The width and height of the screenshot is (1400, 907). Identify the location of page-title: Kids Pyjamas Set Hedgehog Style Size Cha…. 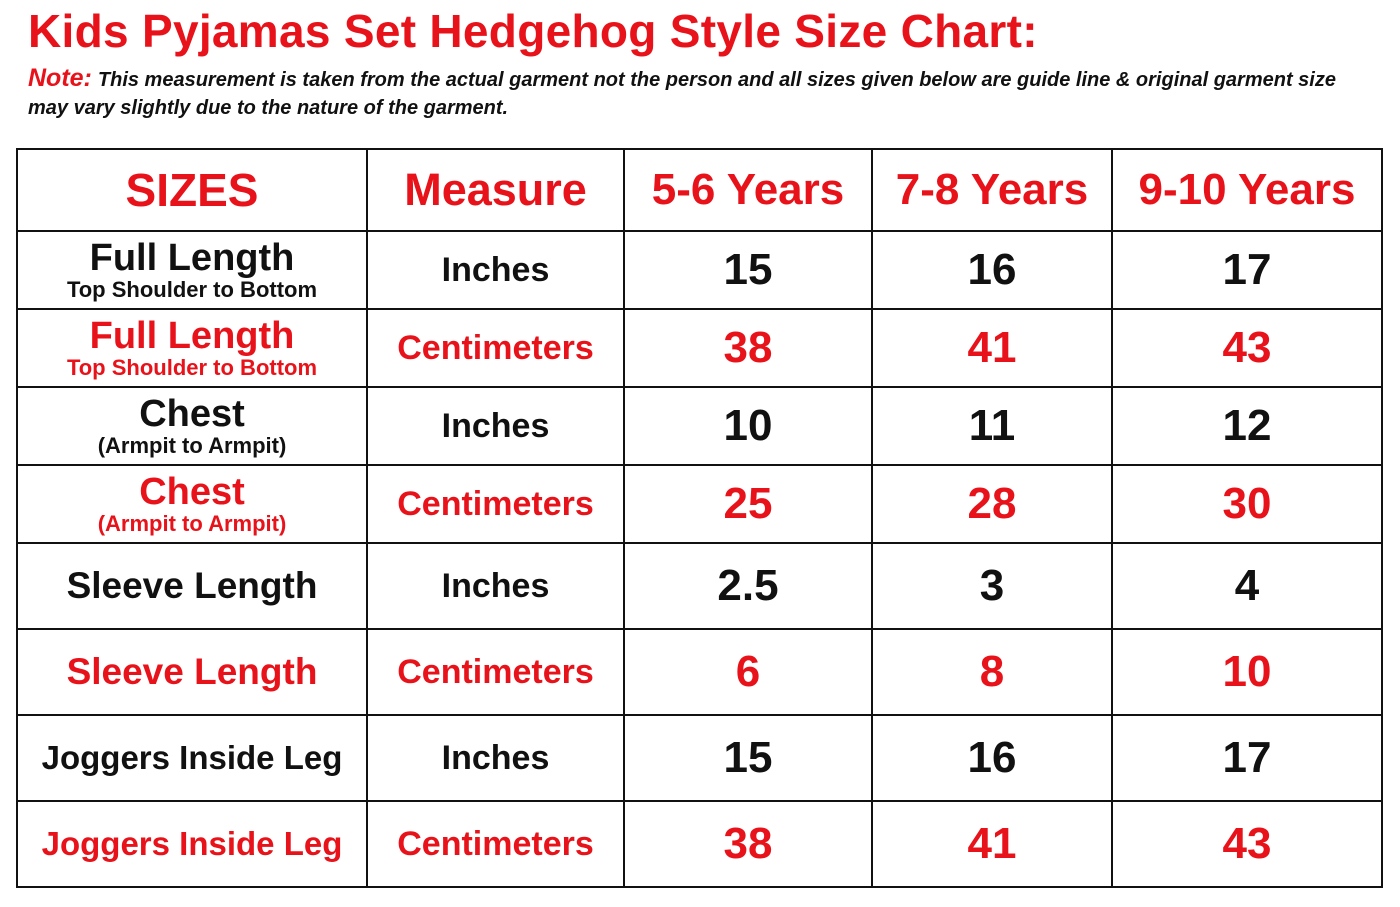
(533, 31).